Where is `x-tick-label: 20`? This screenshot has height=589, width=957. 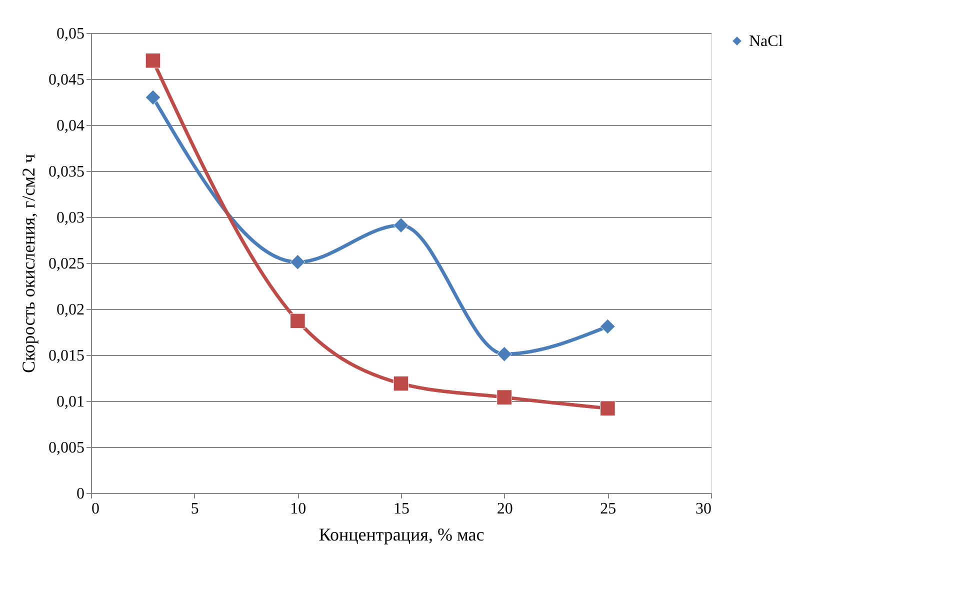
x-tick-label: 20 is located at coordinates (504, 509).